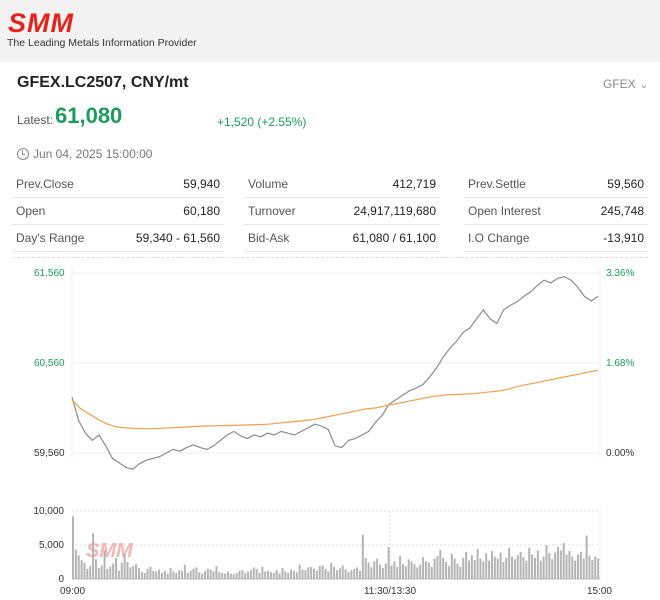 The width and height of the screenshot is (660, 600). Describe the element at coordinates (499, 238) in the screenshot. I see `stat-key: I.O Change` at that location.